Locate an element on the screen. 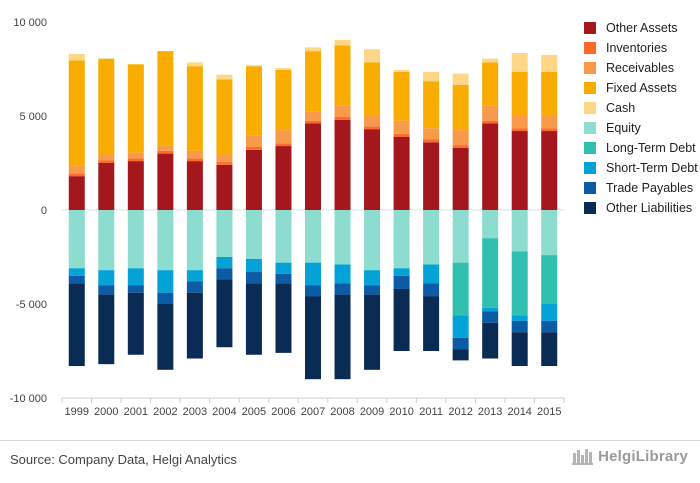 The height and width of the screenshot is (483, 700). brand-logo: HelgiLibrary is located at coordinates (630, 456).